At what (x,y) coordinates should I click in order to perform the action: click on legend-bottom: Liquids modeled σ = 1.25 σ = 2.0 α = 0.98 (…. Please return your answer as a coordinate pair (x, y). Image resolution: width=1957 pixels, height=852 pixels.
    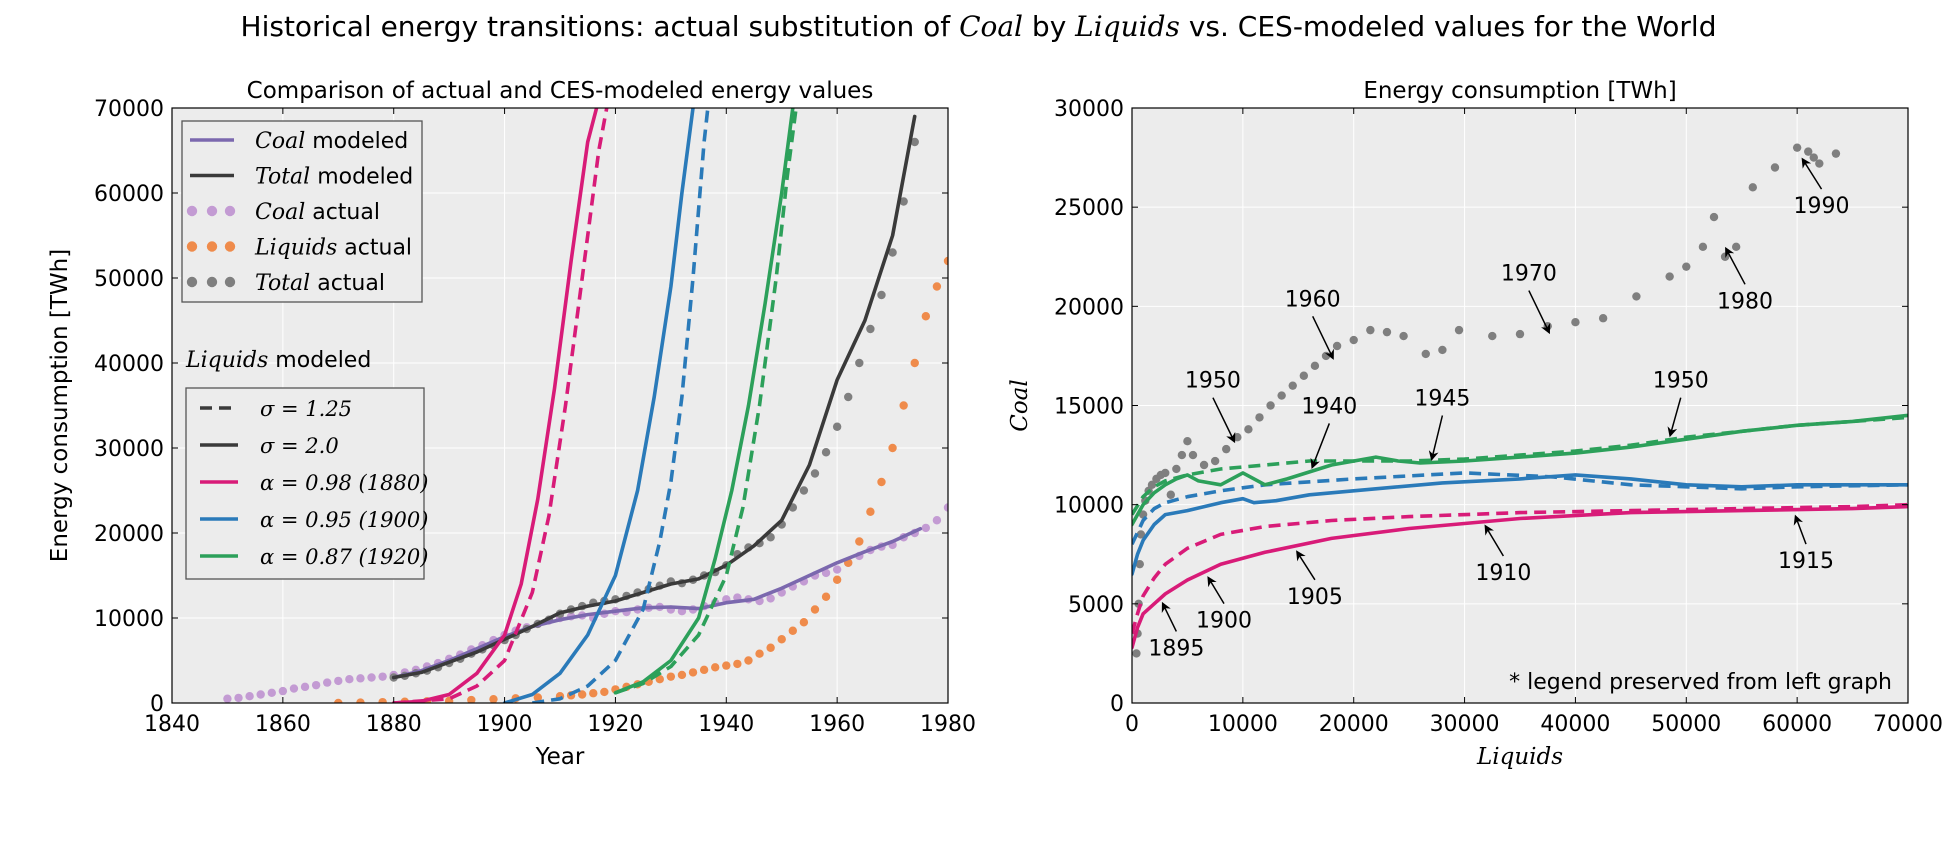
    Looking at the image, I should click on (306, 464).